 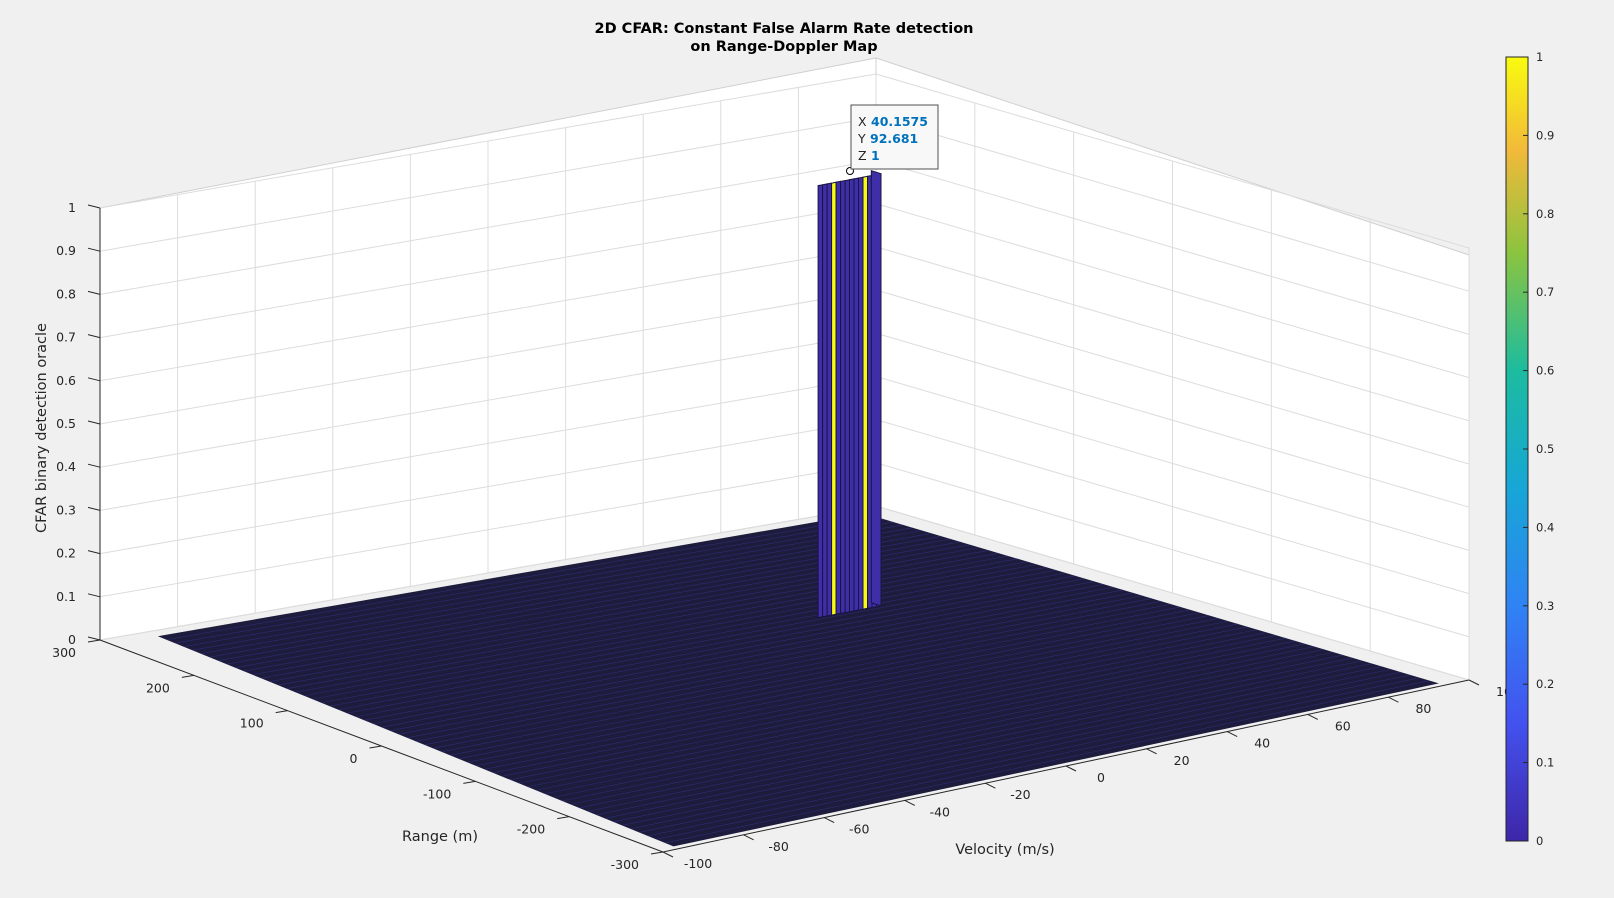 What do you see at coordinates (440, 837) in the screenshot?
I see `y-axis-label: Range (m)` at bounding box center [440, 837].